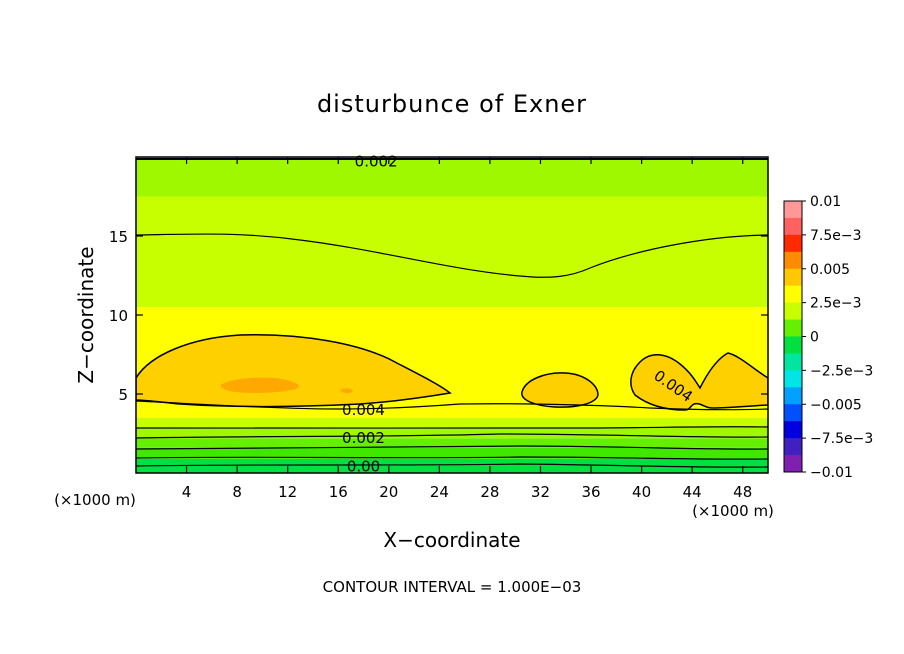 The width and height of the screenshot is (904, 654). I want to click on colorbar-label: 0, so click(814, 338).